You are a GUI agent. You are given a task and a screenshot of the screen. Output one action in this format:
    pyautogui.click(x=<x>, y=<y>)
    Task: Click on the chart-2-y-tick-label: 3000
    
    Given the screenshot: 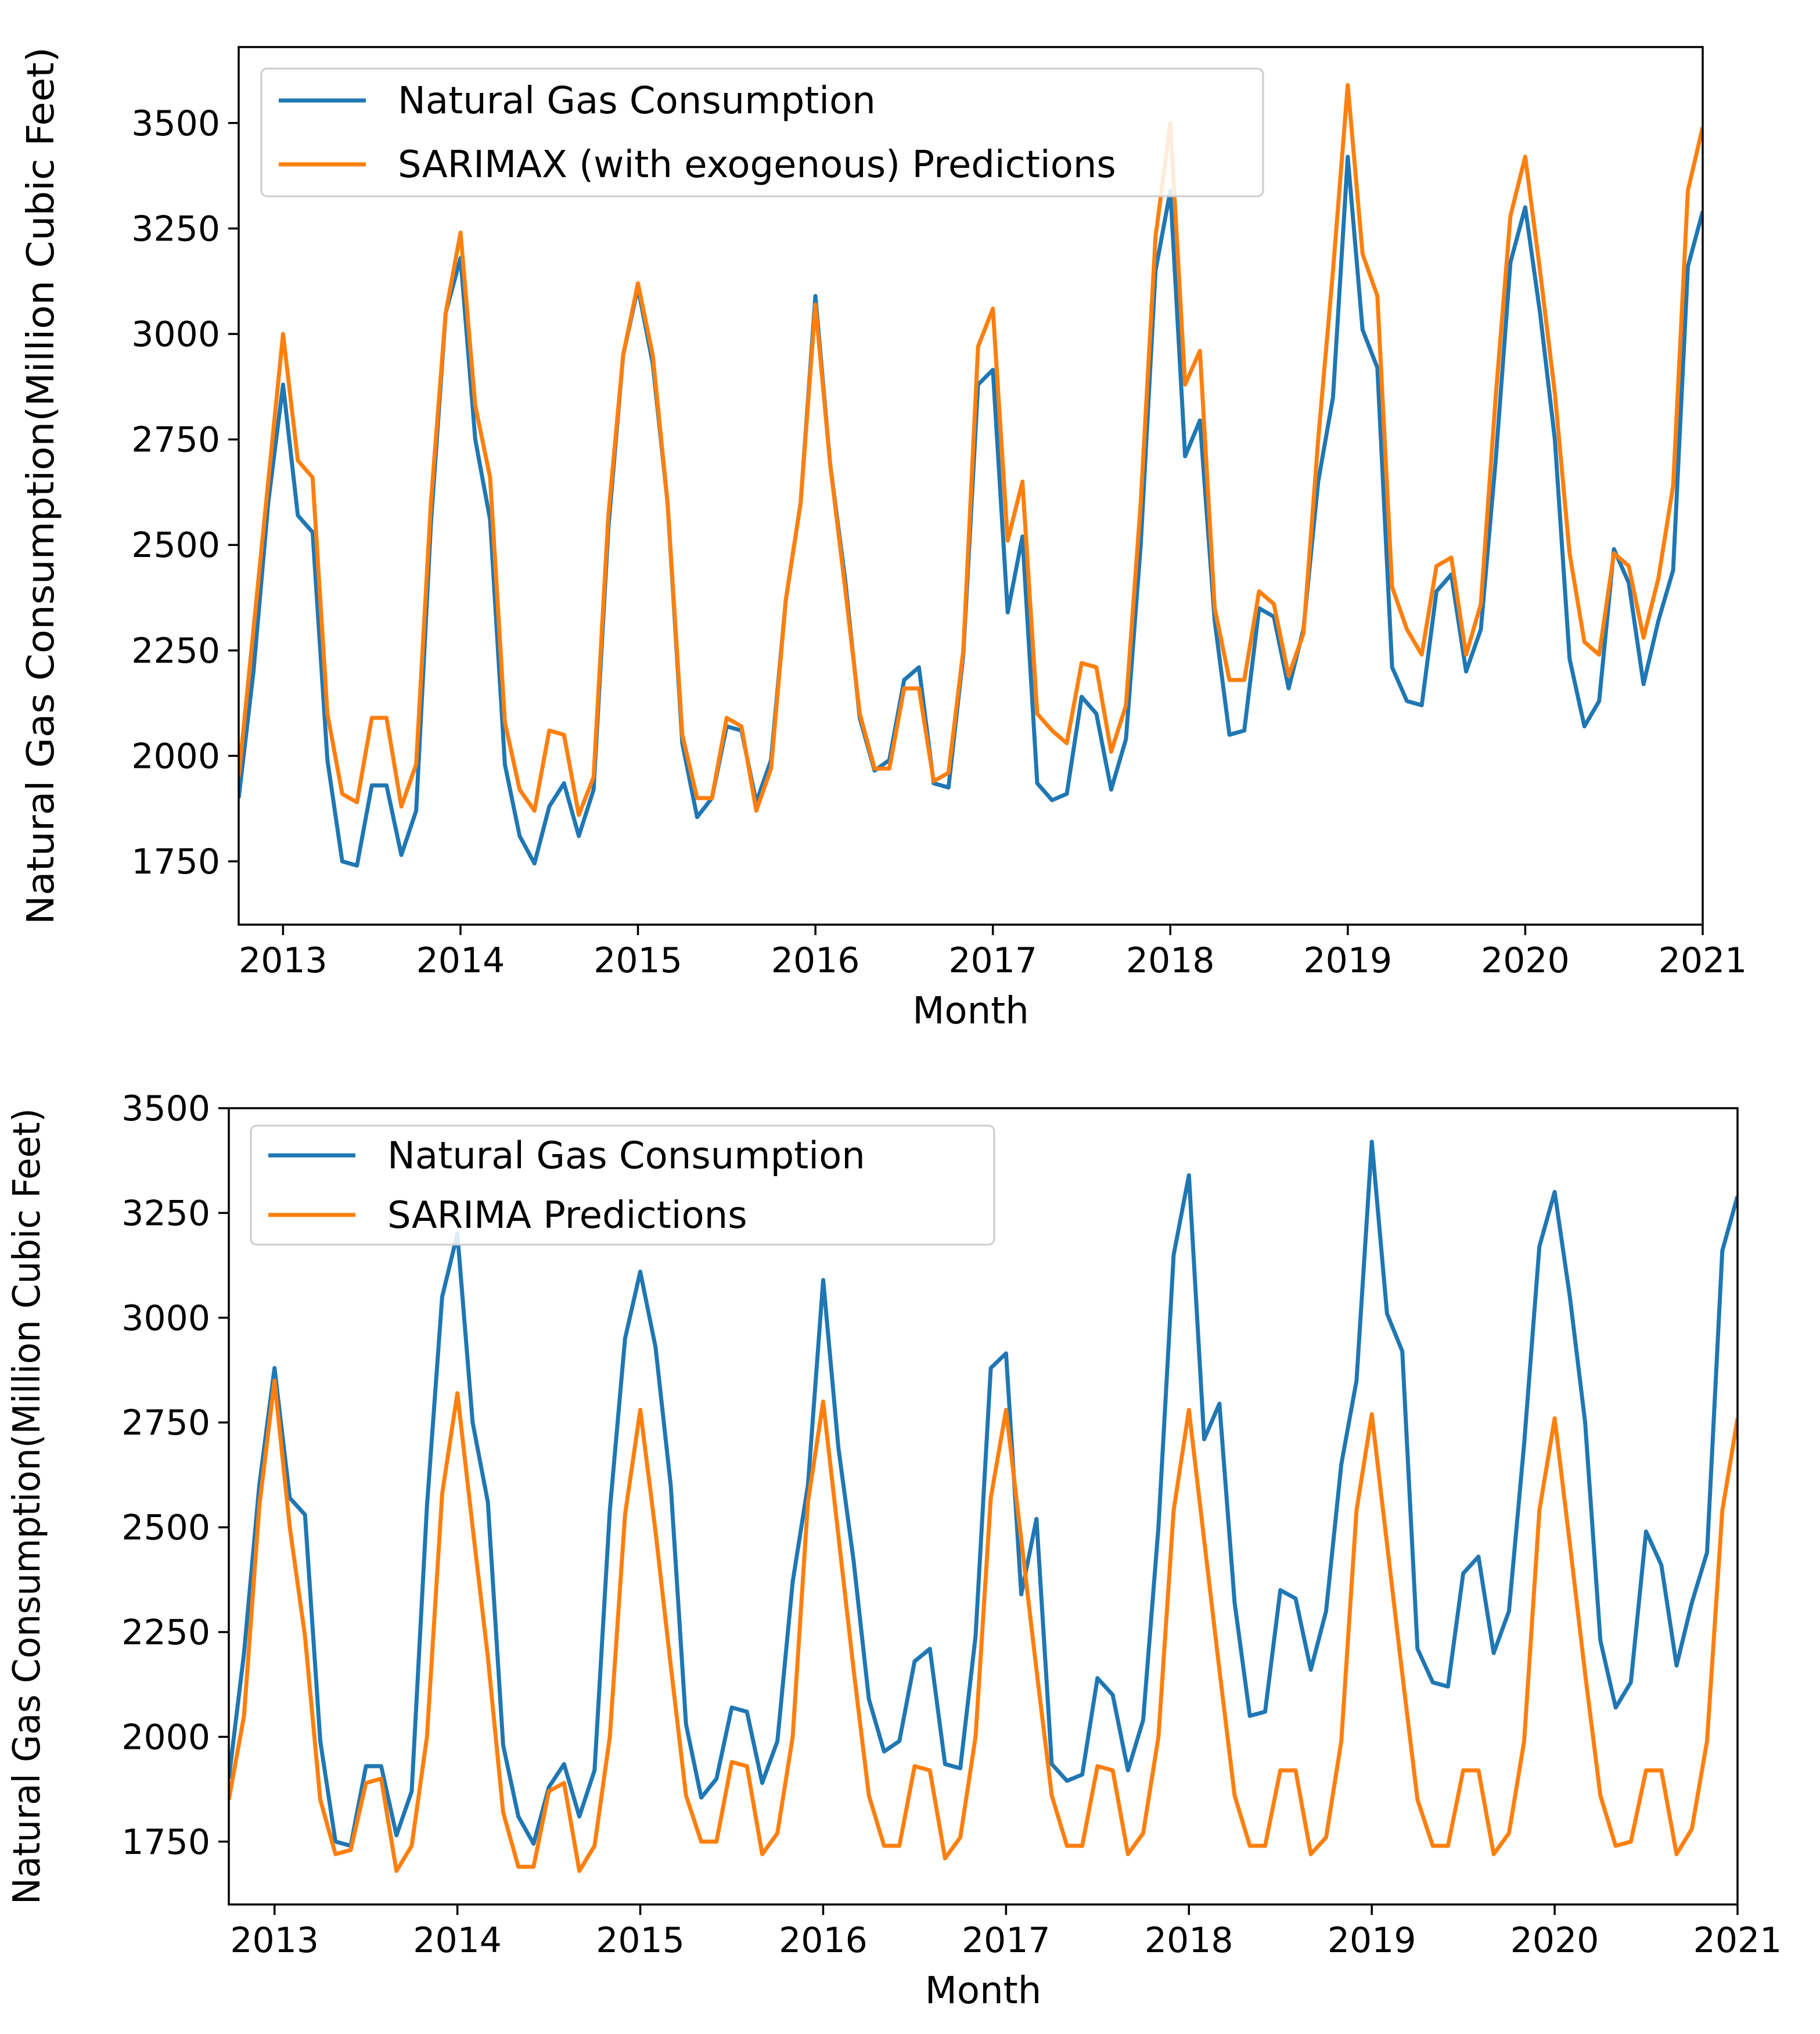 What is the action you would take?
    pyautogui.click(x=165, y=1318)
    